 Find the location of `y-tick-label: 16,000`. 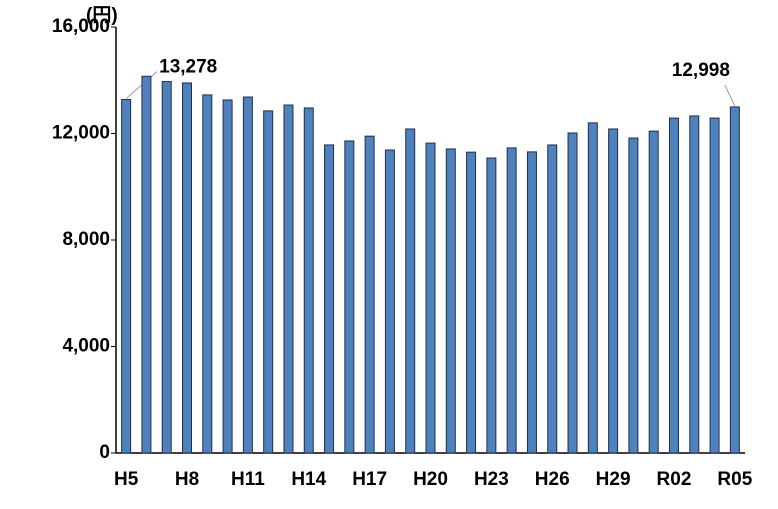

y-tick-label: 16,000 is located at coordinates (81, 26).